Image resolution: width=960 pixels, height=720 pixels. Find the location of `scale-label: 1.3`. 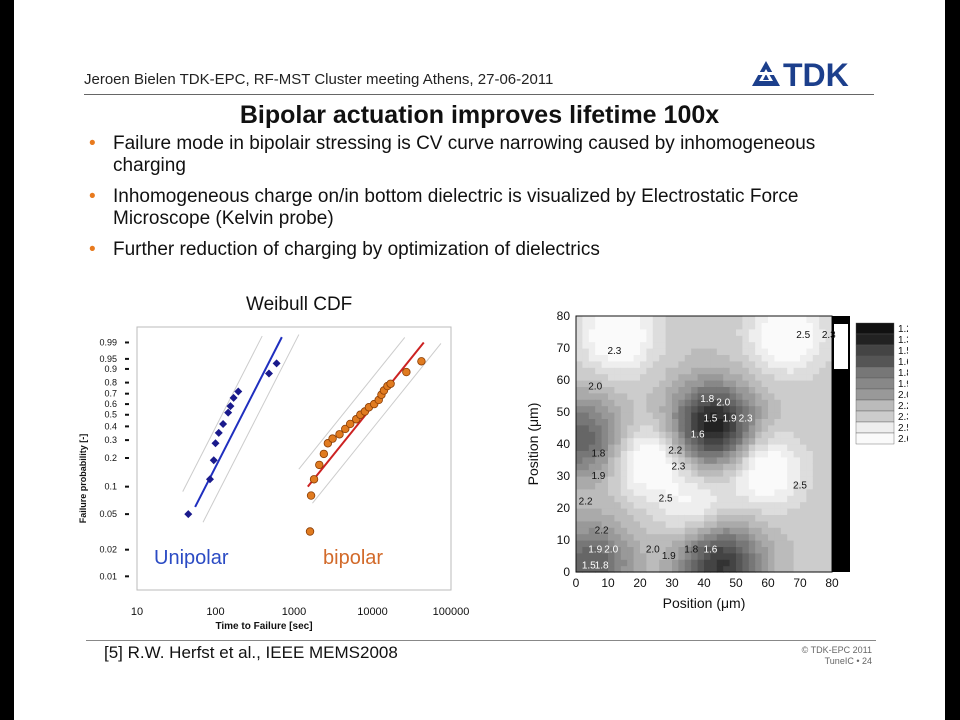

scale-label: 1.3 is located at coordinates (903, 340).